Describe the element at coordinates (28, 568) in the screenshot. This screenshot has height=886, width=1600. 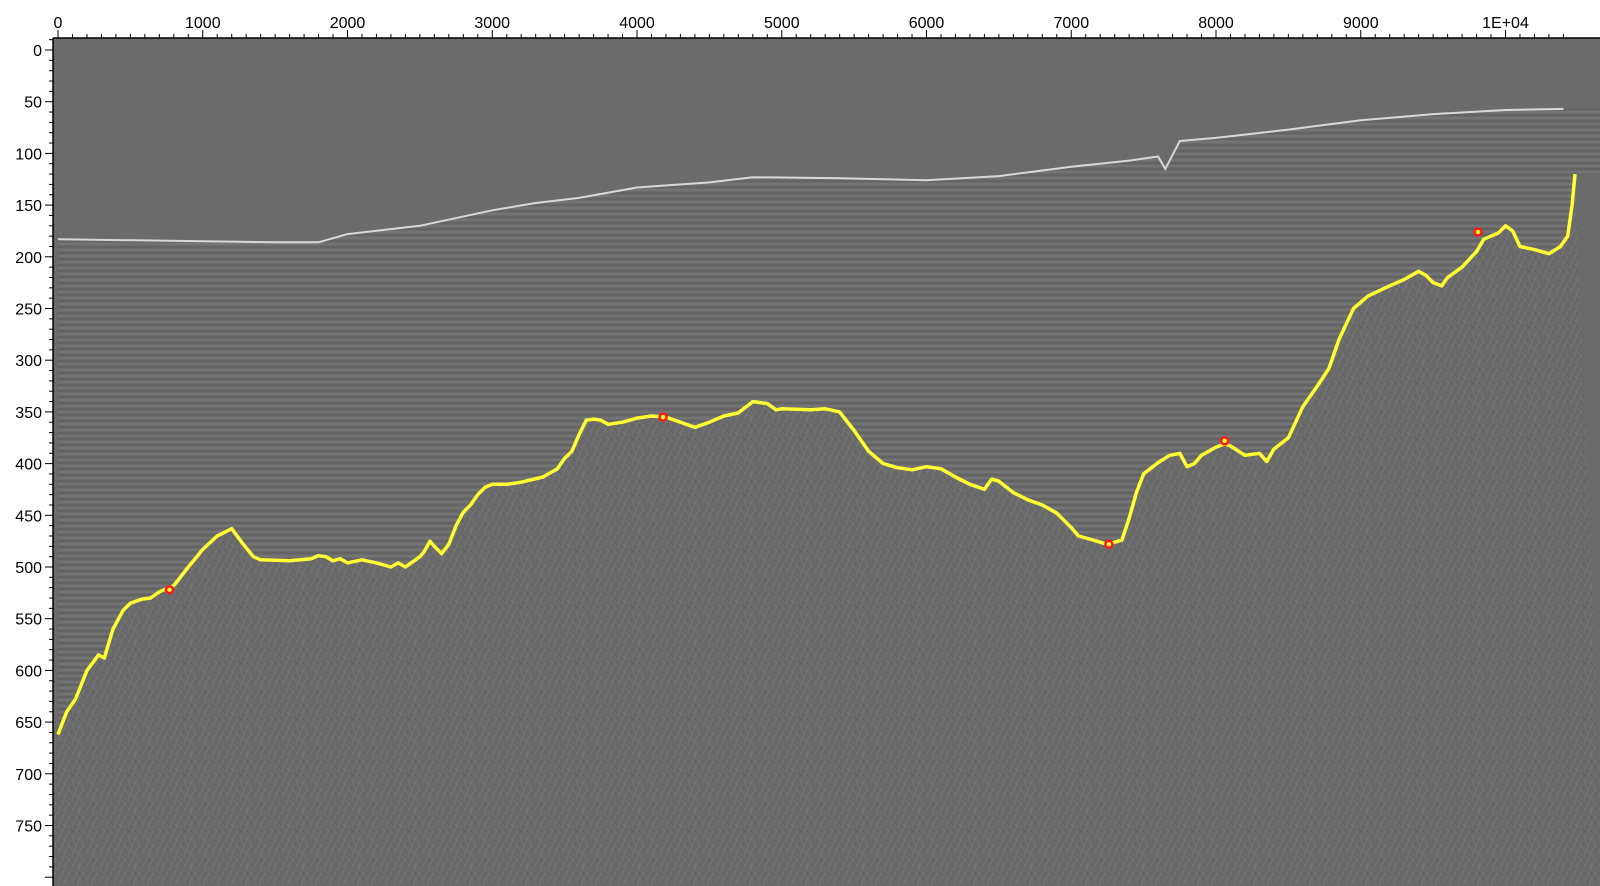
I see `y-tick-label: 500` at that location.